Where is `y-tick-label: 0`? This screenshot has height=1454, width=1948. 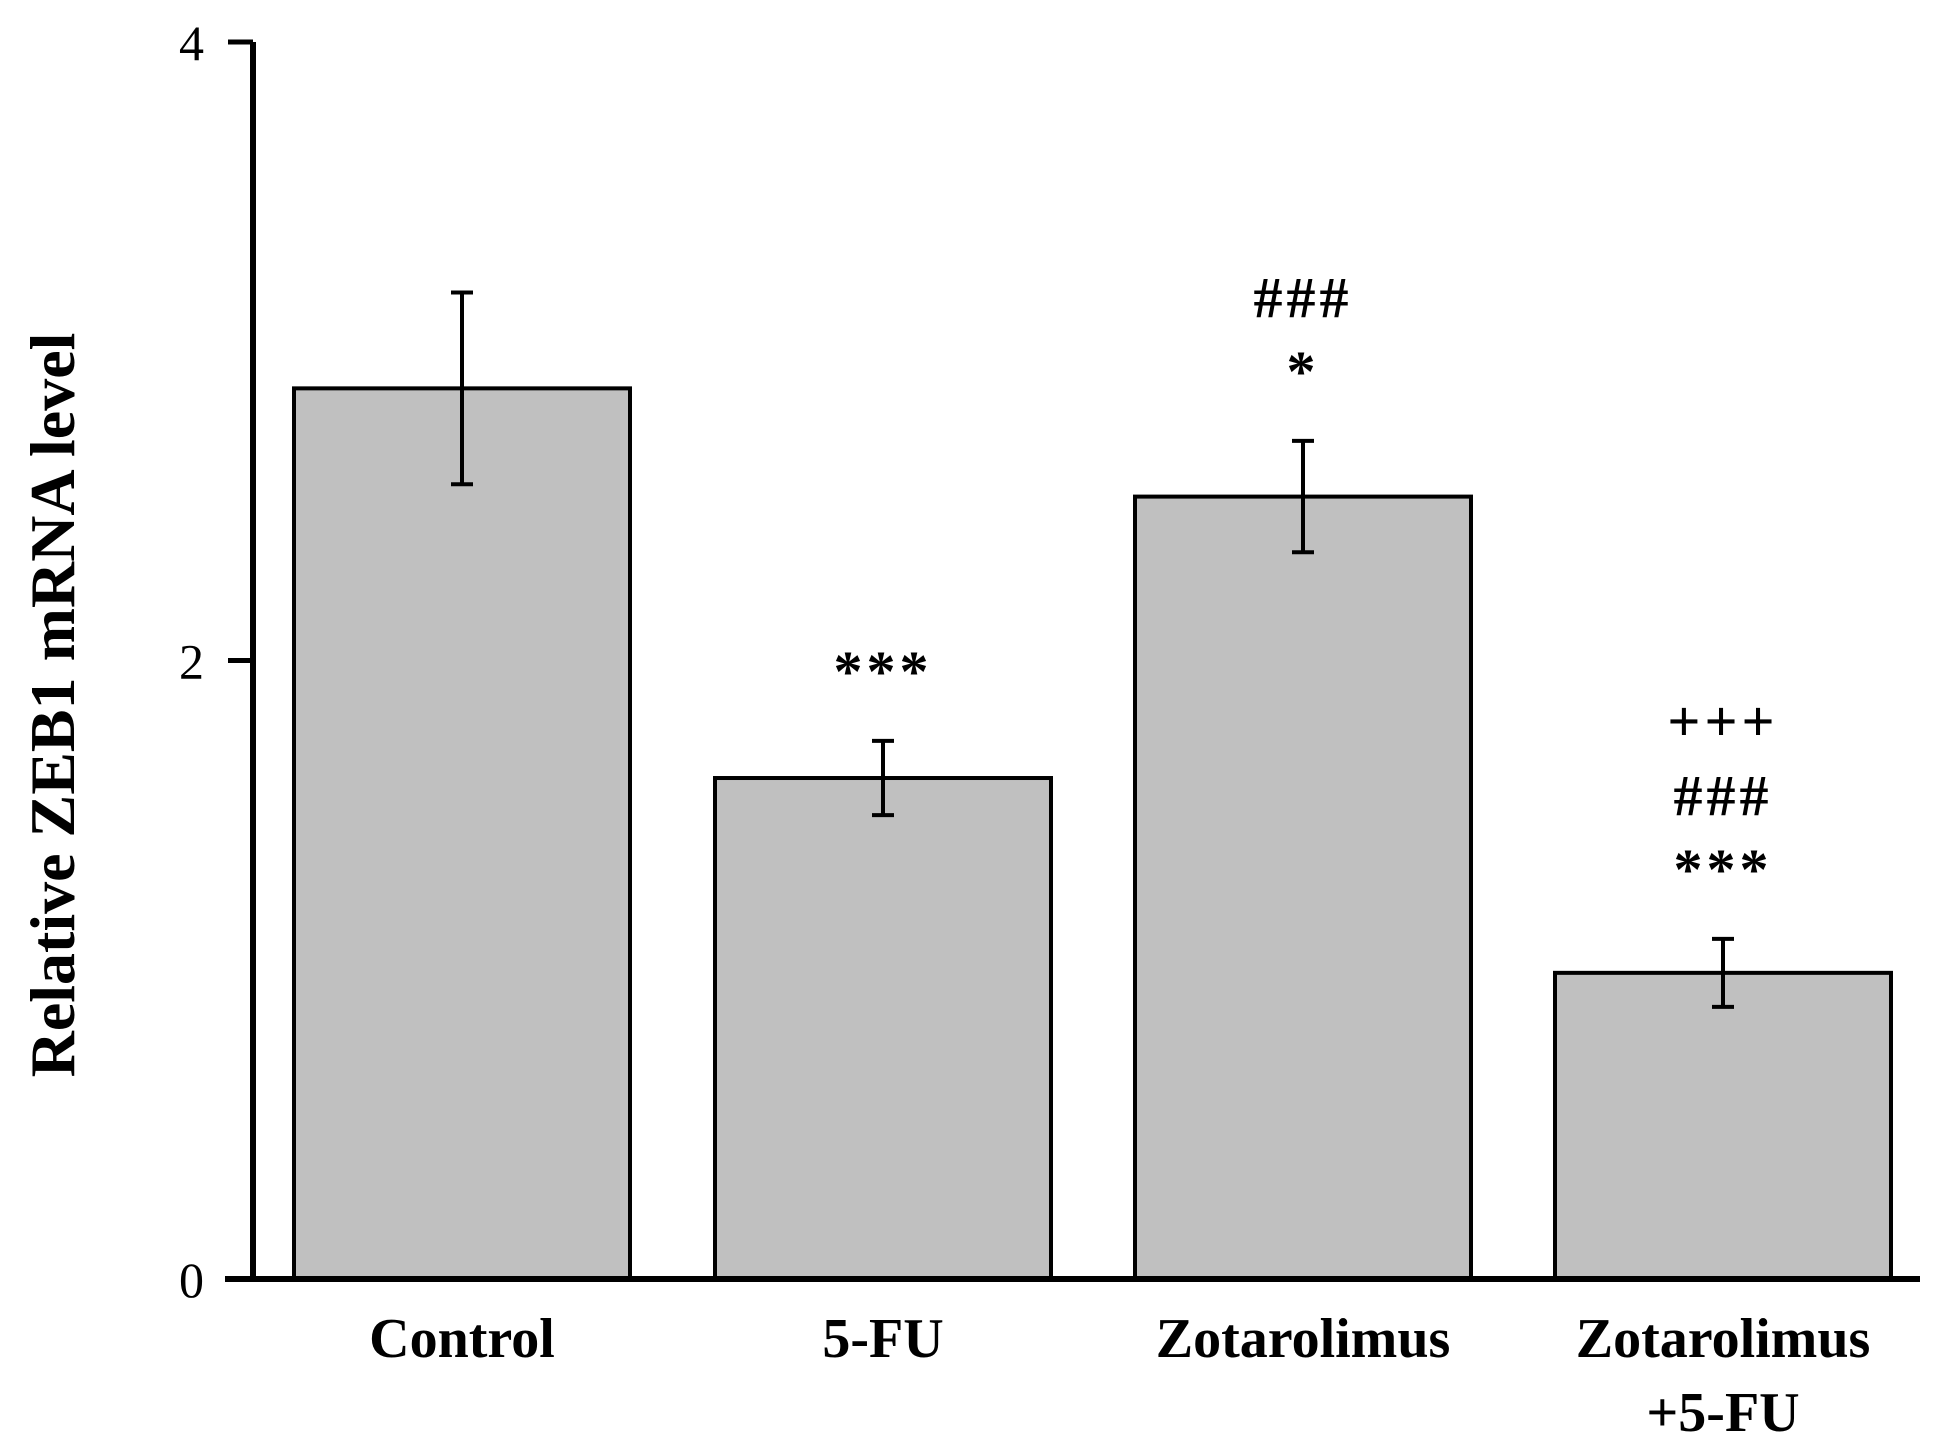
y-tick-label: 0 is located at coordinates (191, 1280).